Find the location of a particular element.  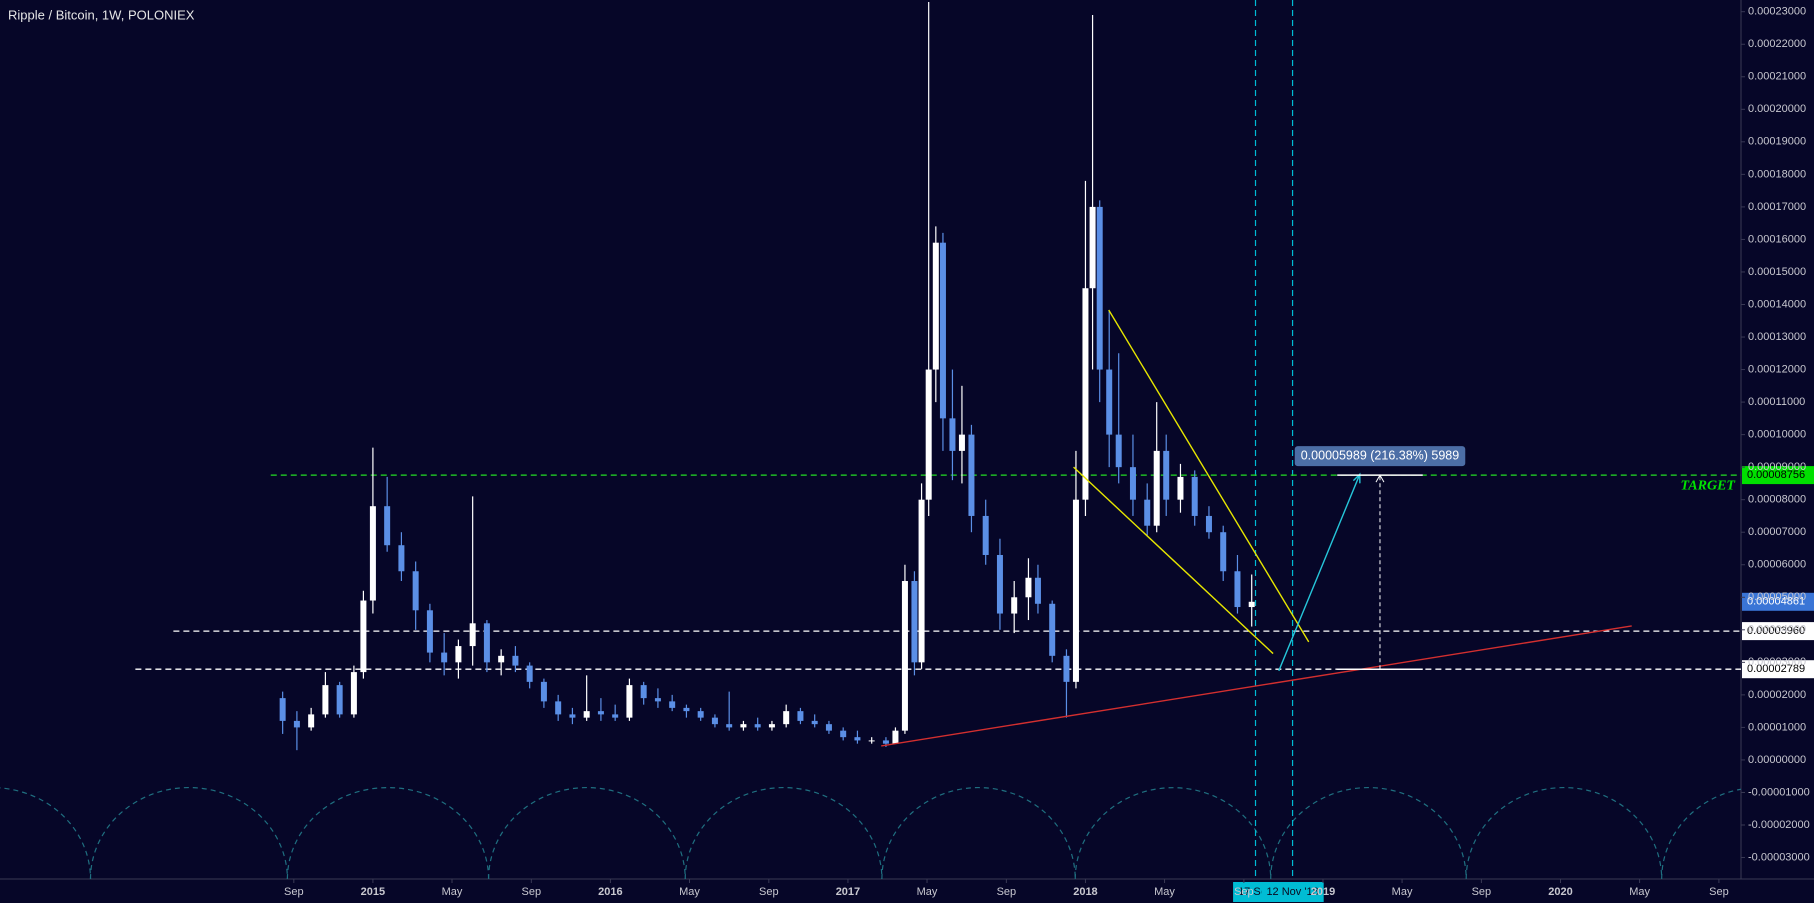

date-tag: 12 Nov '18 is located at coordinates (1292, 892).